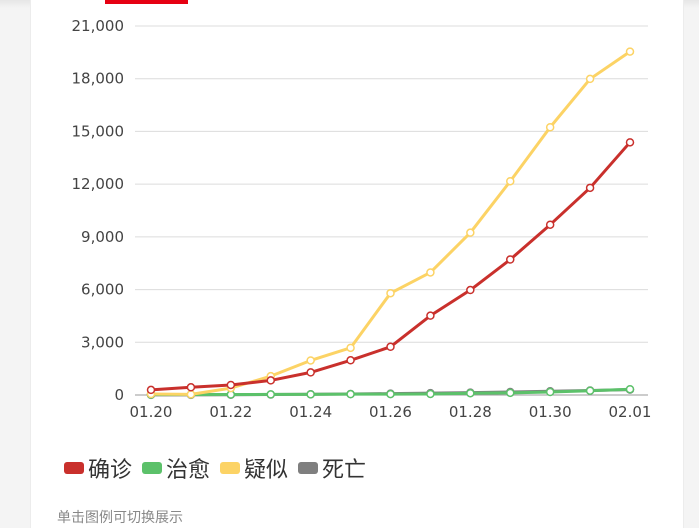 This screenshot has height=528, width=699. What do you see at coordinates (216, 468) in the screenshot?
I see `chart-legend: 确诊 治愈 疑似 死亡` at bounding box center [216, 468].